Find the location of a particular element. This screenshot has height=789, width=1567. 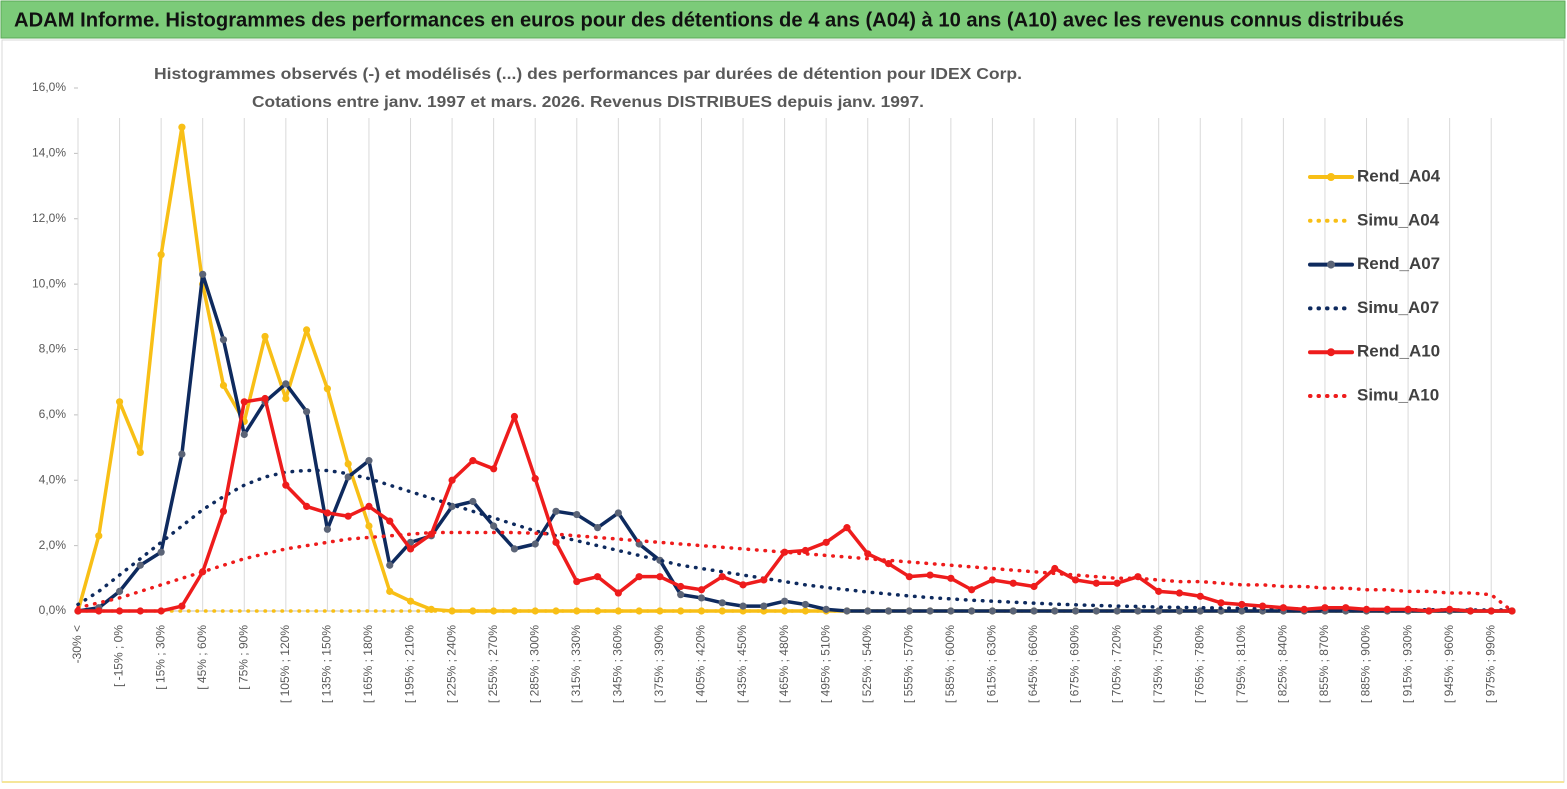

y-tick-label: 16,0% is located at coordinates (49, 87).